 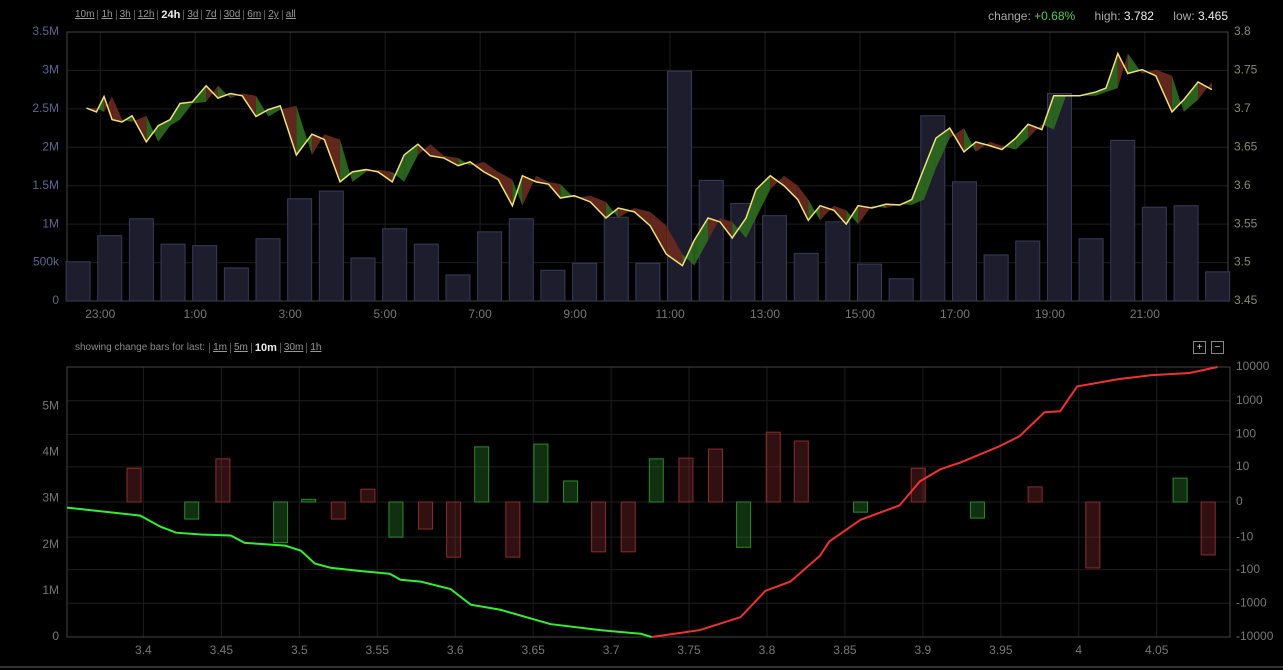 What do you see at coordinates (45, 108) in the screenshot?
I see `y-tick-label: 2.5M` at bounding box center [45, 108].